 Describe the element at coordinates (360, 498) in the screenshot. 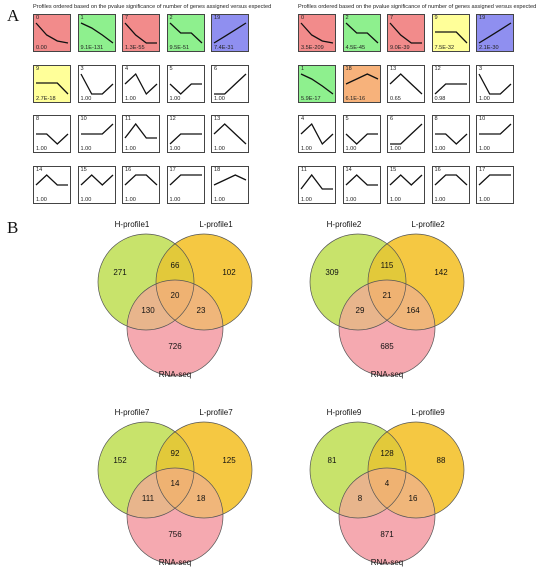

I see `hr-count: 8` at that location.